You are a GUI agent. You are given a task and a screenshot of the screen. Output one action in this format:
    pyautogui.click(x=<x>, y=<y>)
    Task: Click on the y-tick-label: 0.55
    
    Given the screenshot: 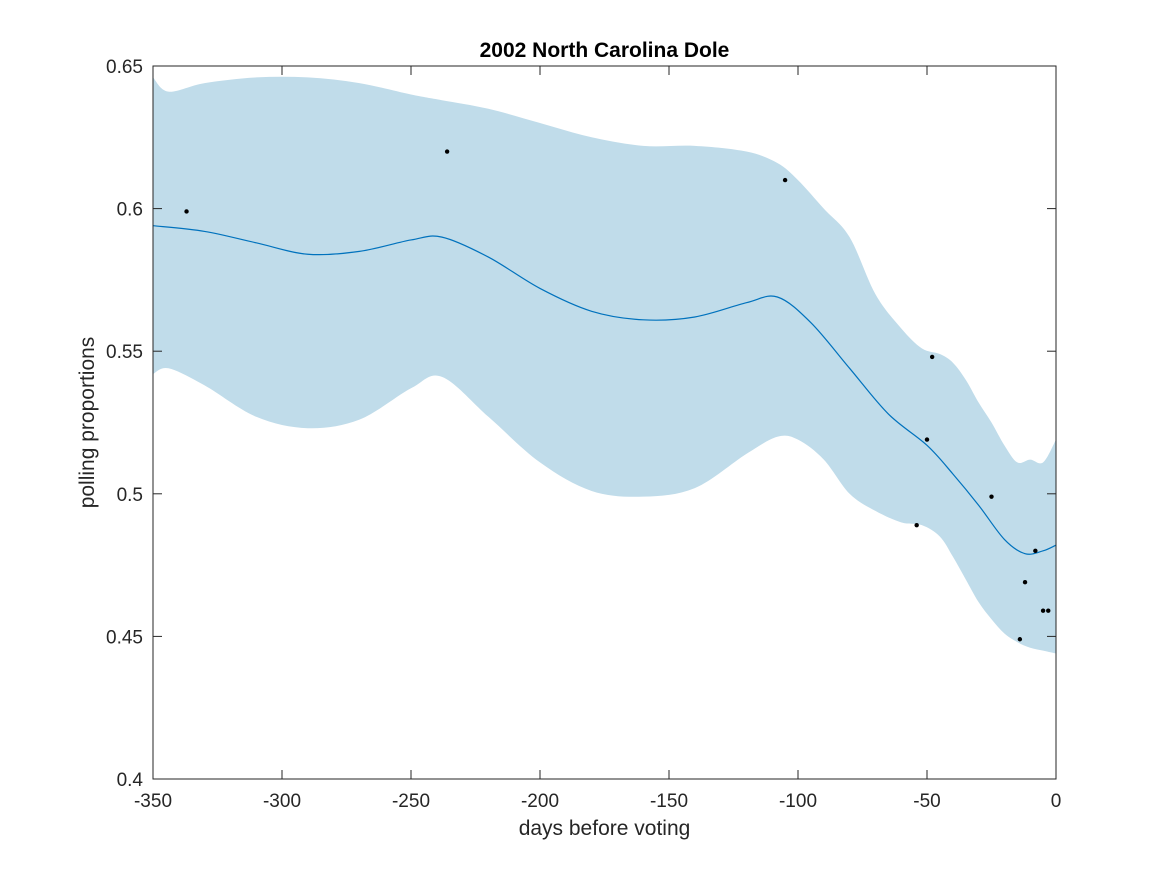 What is the action you would take?
    pyautogui.click(x=124, y=352)
    